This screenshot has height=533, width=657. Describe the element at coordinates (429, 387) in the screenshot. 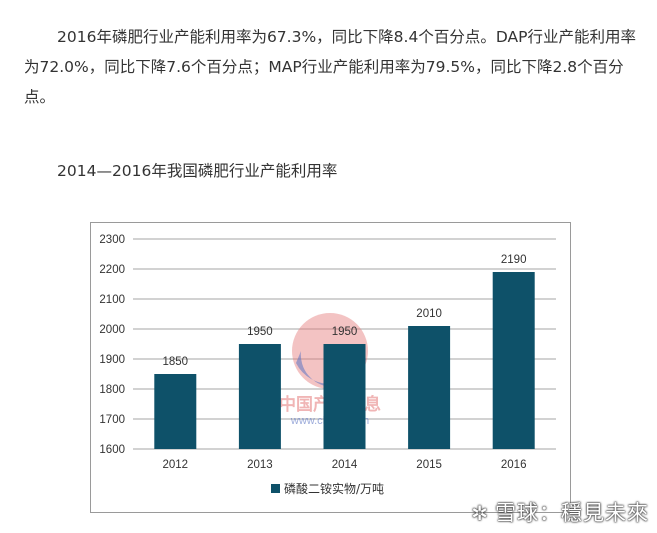

I see `bar-2015` at that location.